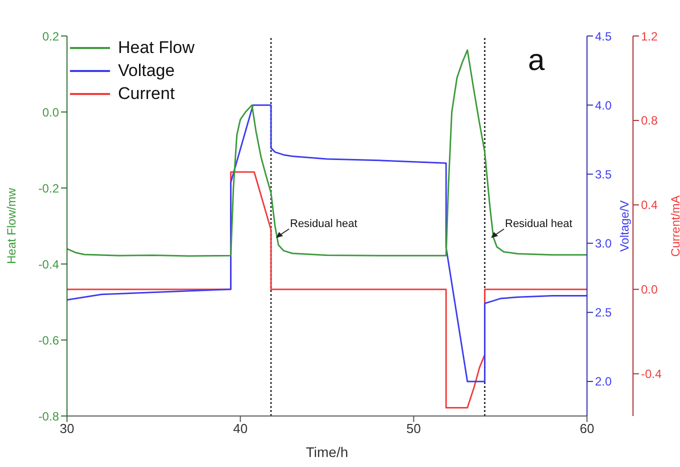 The width and height of the screenshot is (680, 467). I want to click on legend-label: Current, so click(146, 94).